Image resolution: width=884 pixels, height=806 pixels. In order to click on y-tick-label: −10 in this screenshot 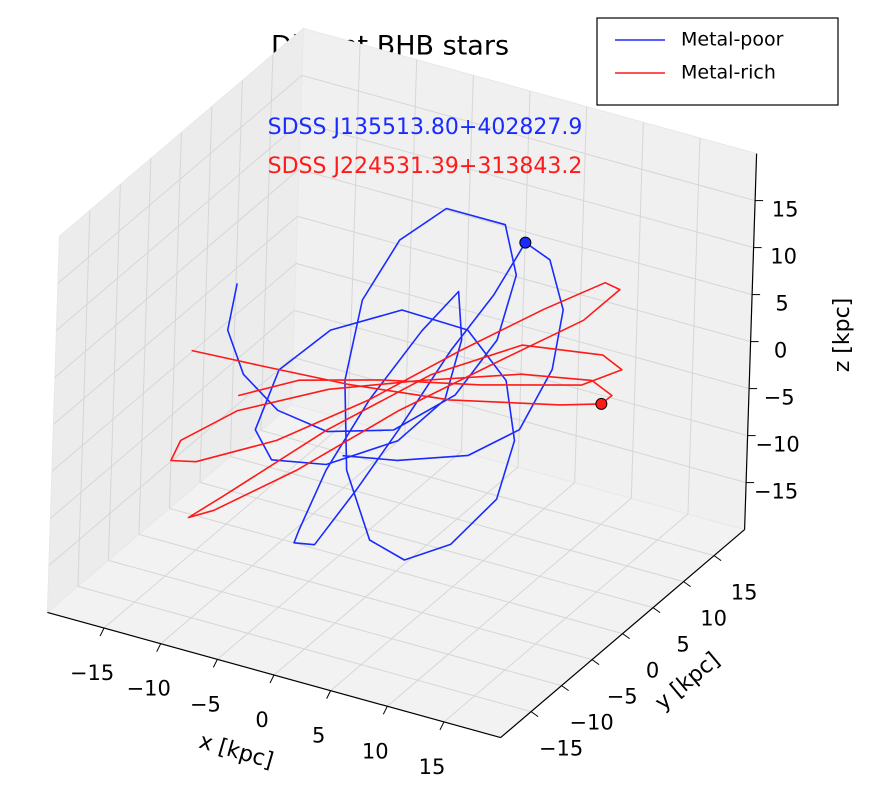, I will do `click(591, 723)`.